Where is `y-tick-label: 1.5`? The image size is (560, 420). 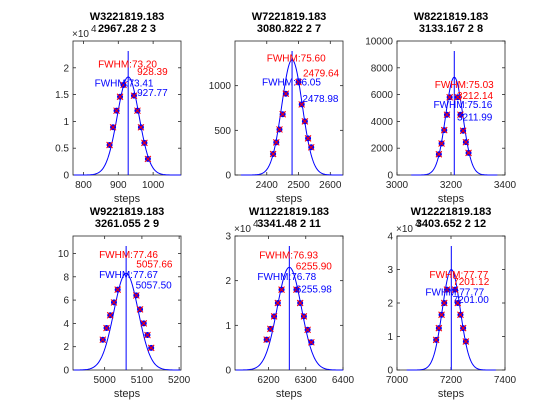 y-tick-label: 1.5 is located at coordinates (62, 95).